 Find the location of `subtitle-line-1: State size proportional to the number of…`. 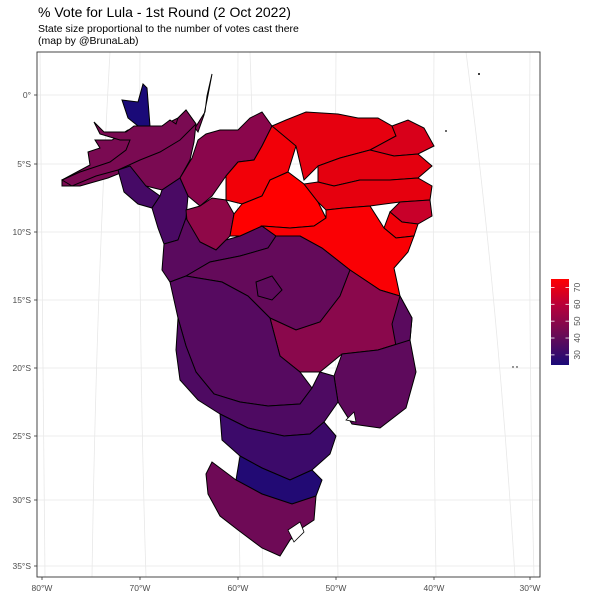

subtitle-line-1: State size proportional to the number of… is located at coordinates (168, 29).